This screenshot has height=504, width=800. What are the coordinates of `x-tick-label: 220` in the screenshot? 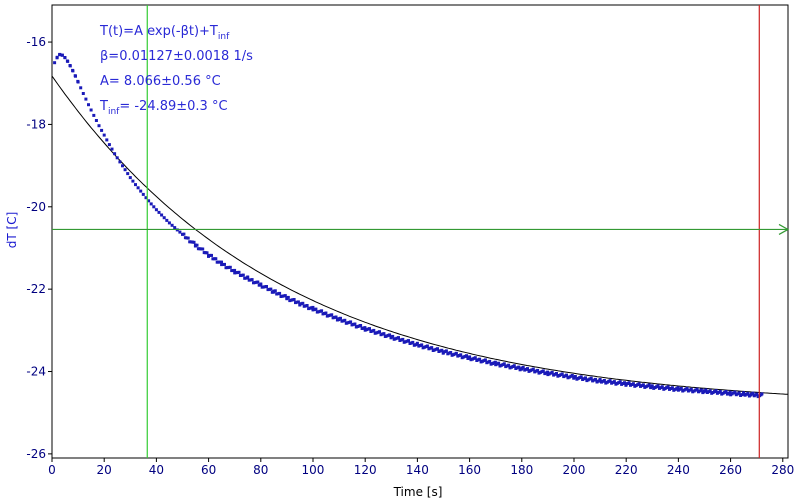 It's located at (626, 470).